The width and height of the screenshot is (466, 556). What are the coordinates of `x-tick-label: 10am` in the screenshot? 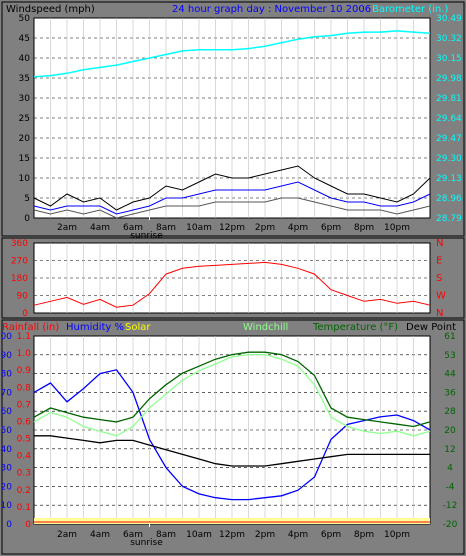 It's located at (199, 228).